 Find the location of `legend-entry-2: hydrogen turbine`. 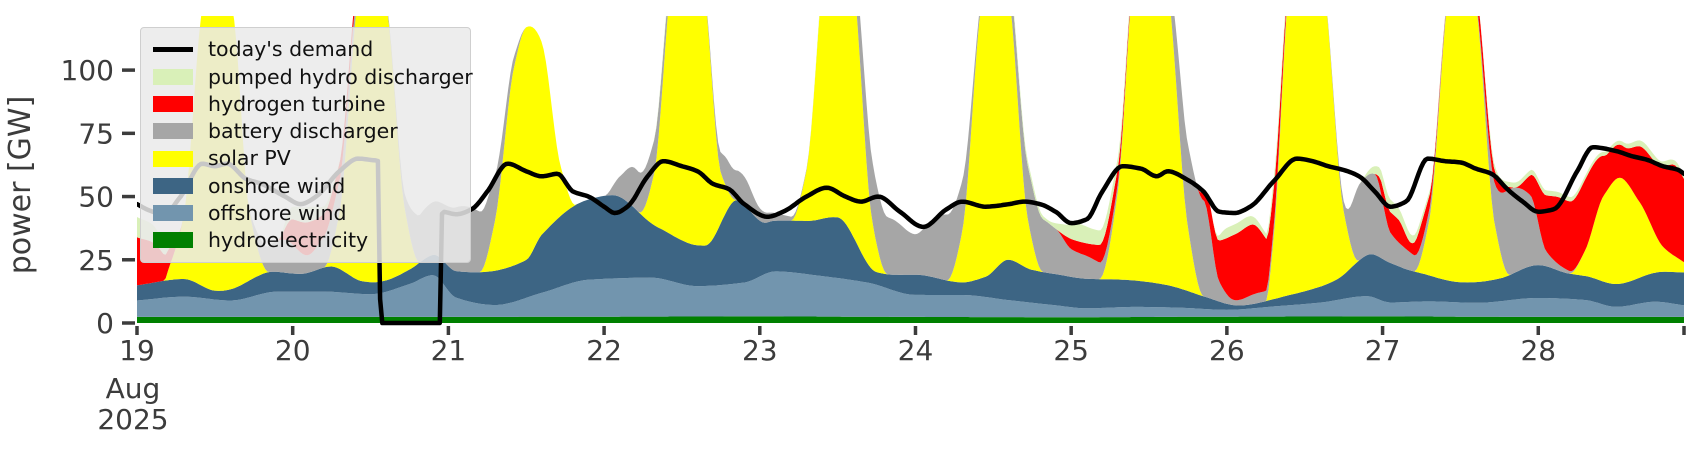

legend-entry-2: hydrogen turbine is located at coordinates (305, 104).